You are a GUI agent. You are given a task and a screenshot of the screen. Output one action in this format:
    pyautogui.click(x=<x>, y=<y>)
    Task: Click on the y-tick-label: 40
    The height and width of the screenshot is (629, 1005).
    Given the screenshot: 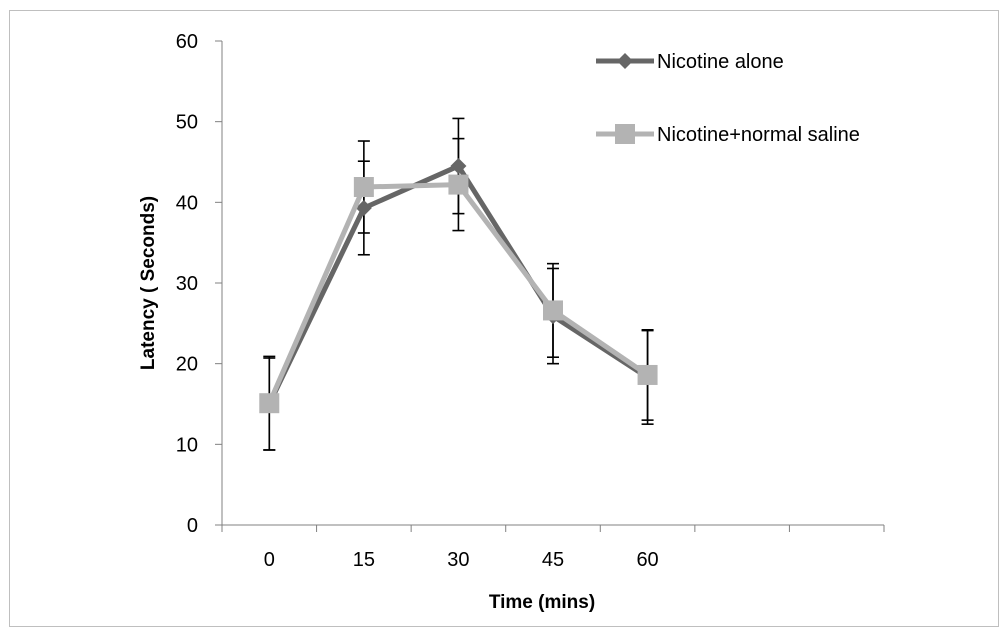 What is the action you would take?
    pyautogui.click(x=187, y=203)
    